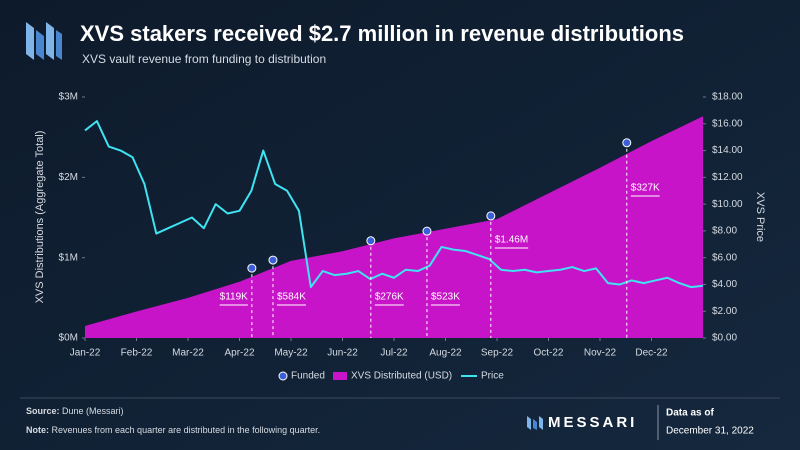 This screenshot has width=800, height=450. I want to click on x-tick-label: Feb-22, so click(137, 353).